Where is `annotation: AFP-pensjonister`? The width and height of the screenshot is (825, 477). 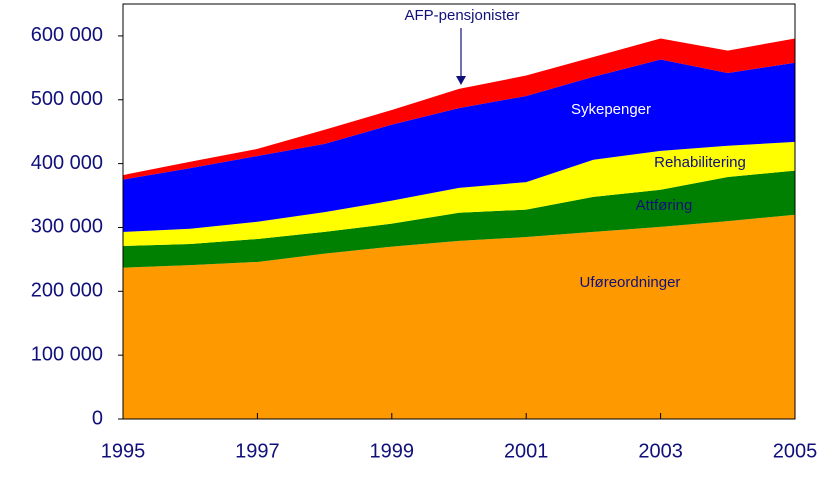 annotation: AFP-pensjonister is located at coordinates (461, 15).